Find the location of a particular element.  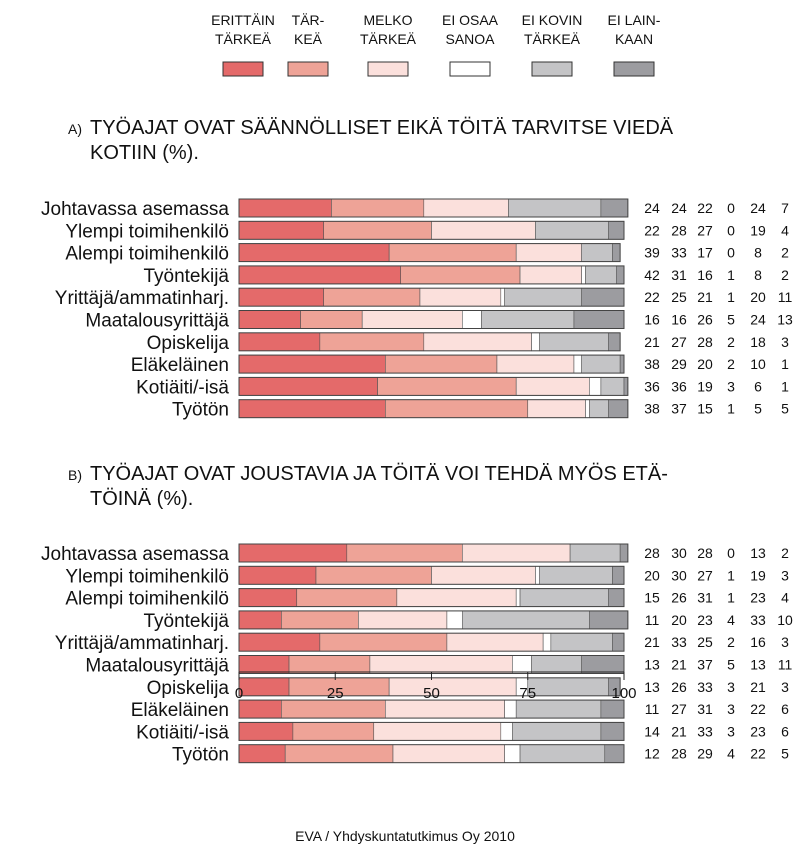

legend-label: TÄR- is located at coordinates (308, 20).